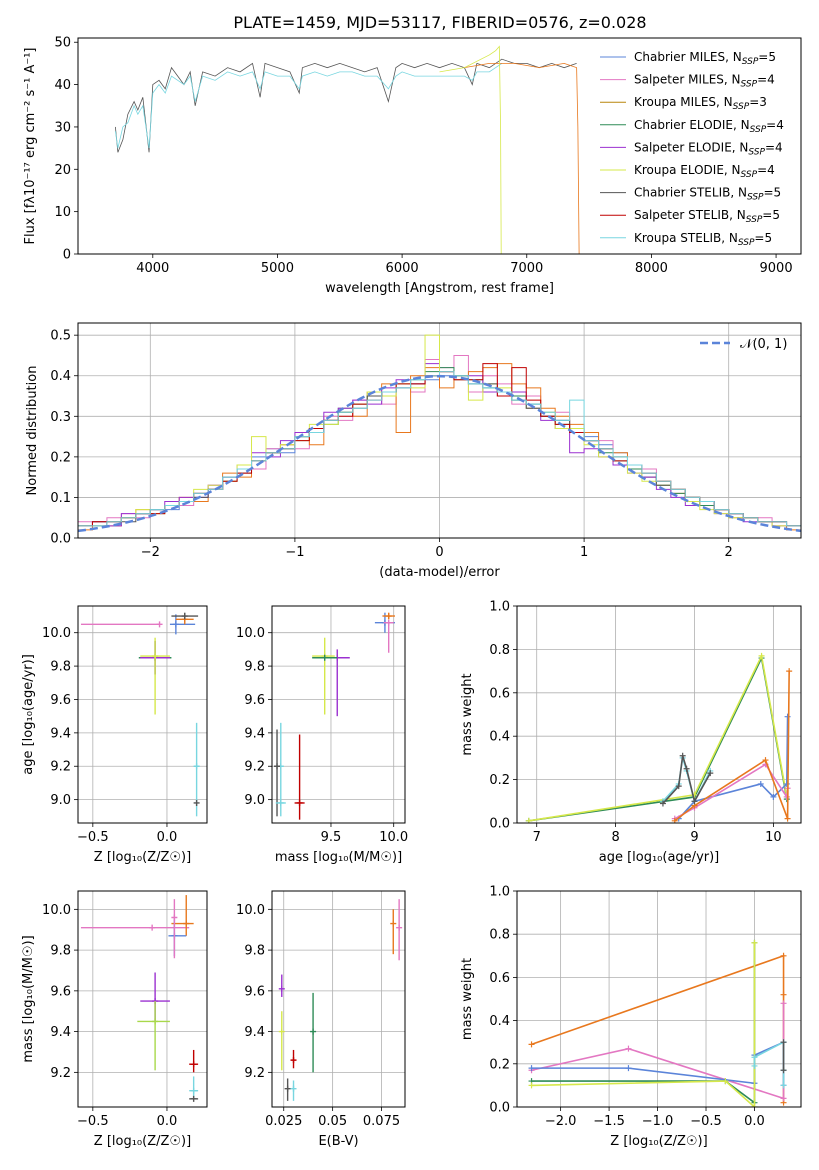 The image size is (819, 1170). Describe the element at coordinates (150, 552) in the screenshot. I see `x-tick-label: −2` at that location.